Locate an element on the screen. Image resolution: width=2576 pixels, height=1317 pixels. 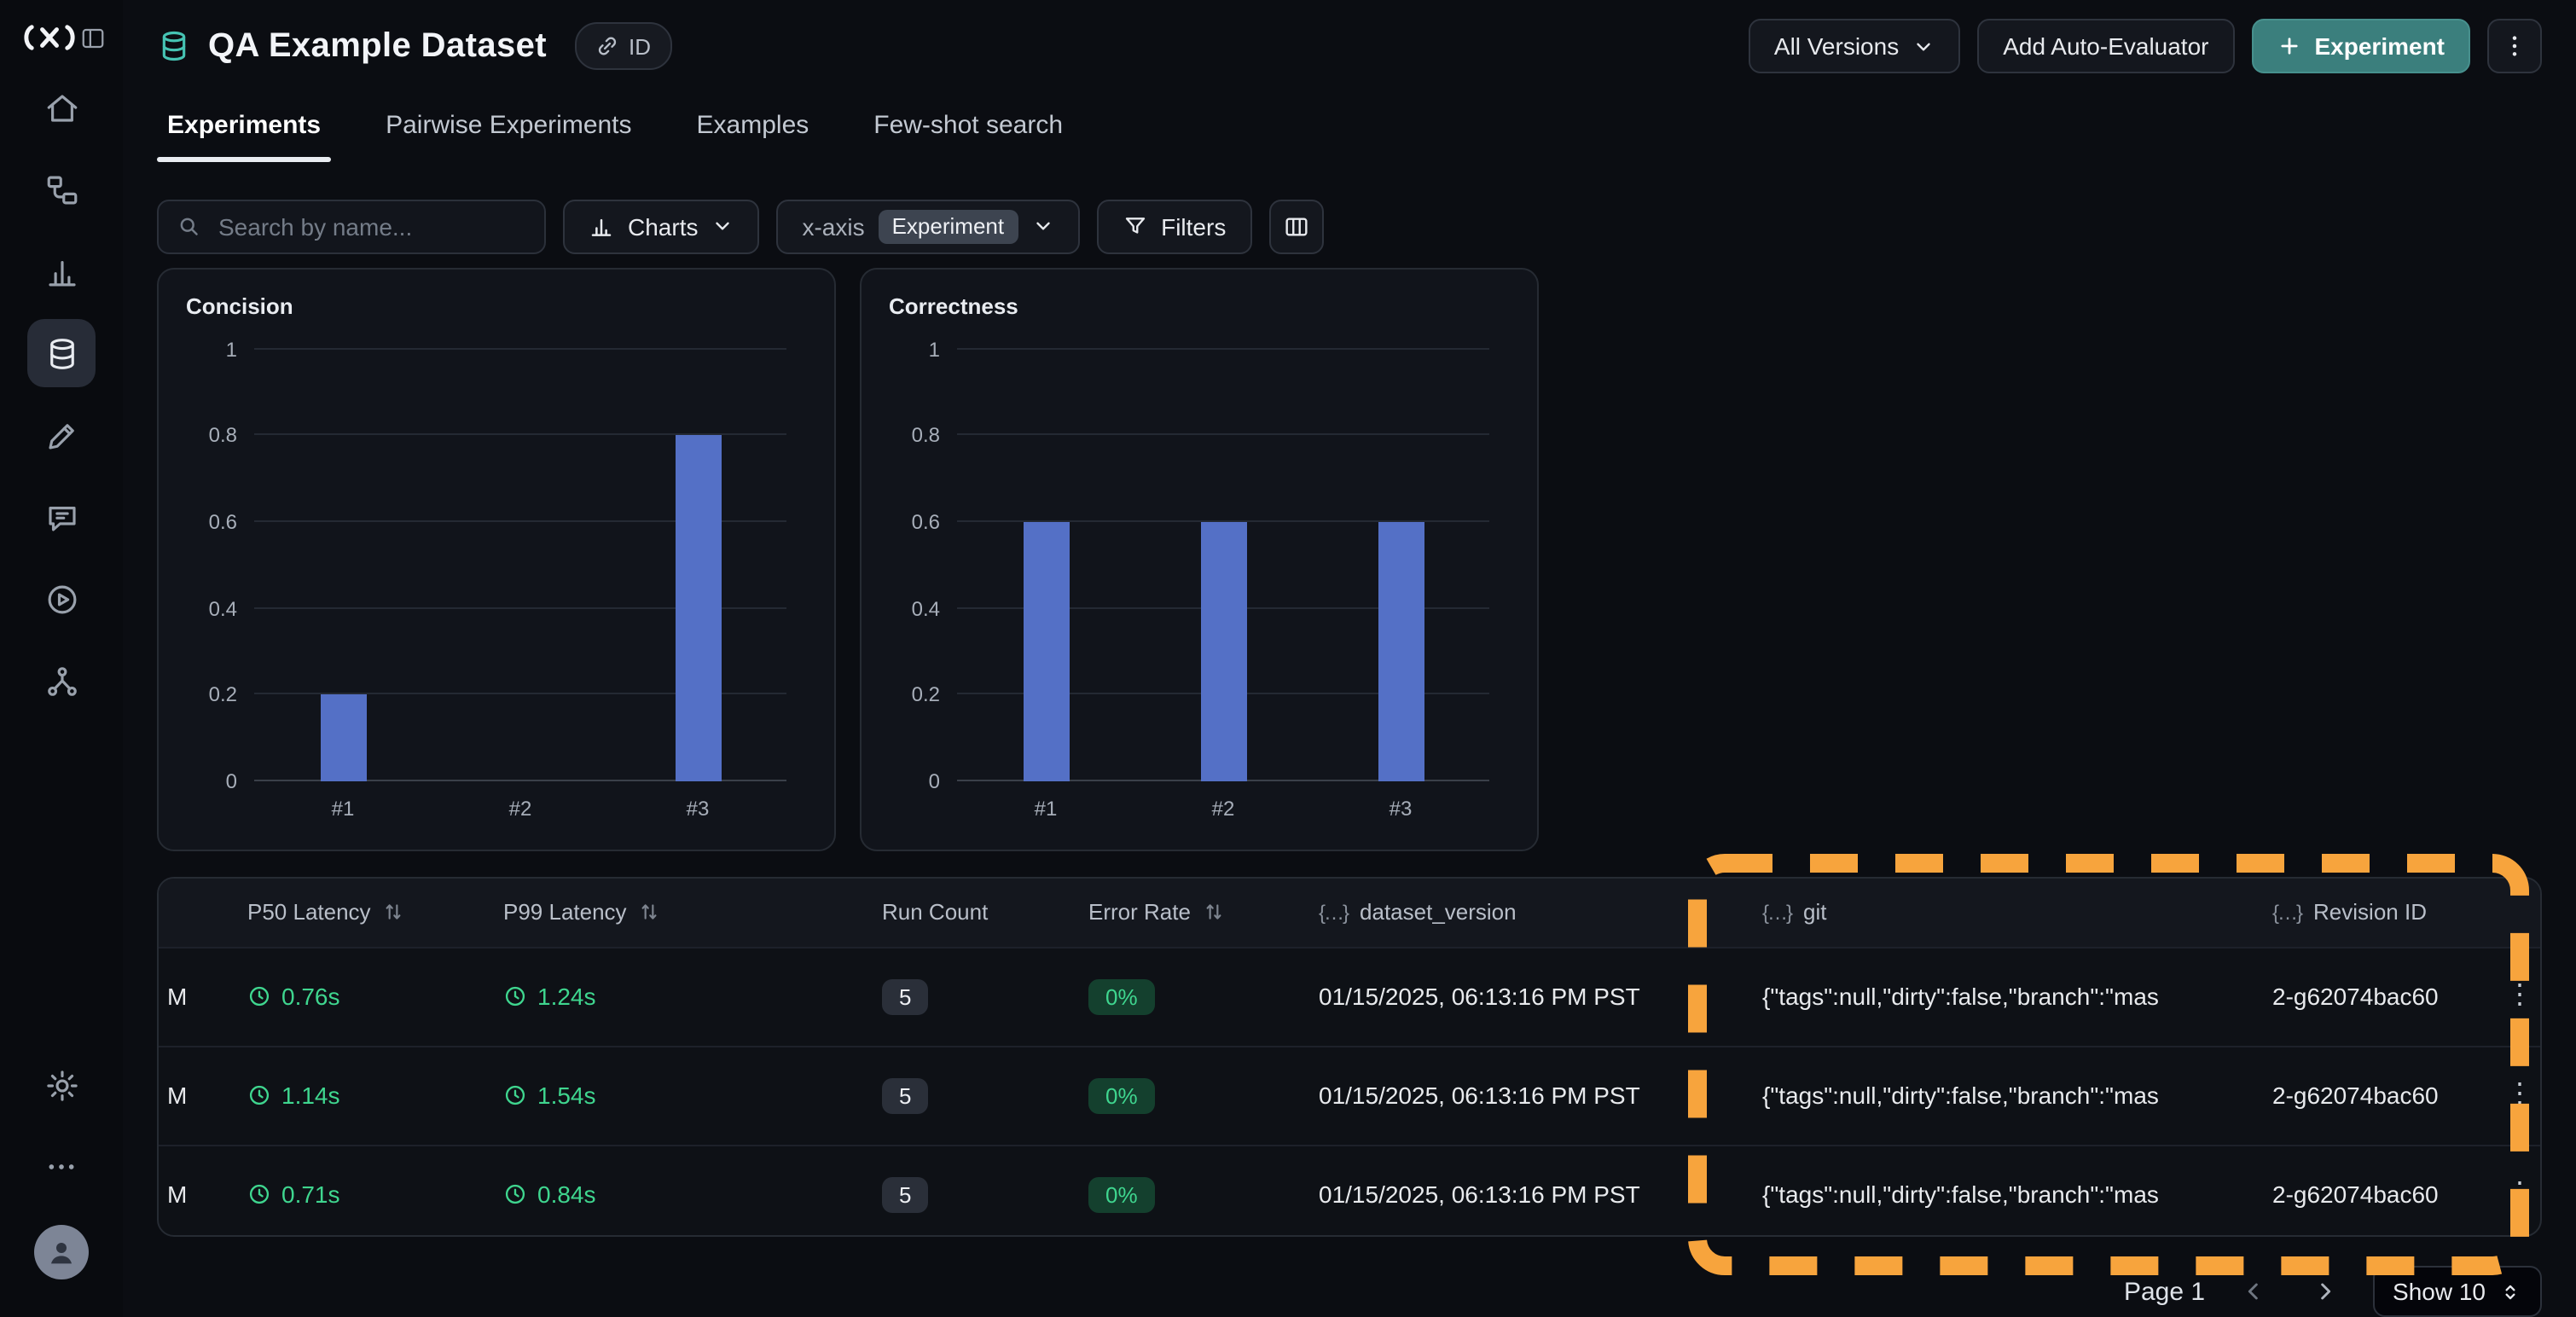
chevron-left-icon is located at coordinates (2252, 1292).